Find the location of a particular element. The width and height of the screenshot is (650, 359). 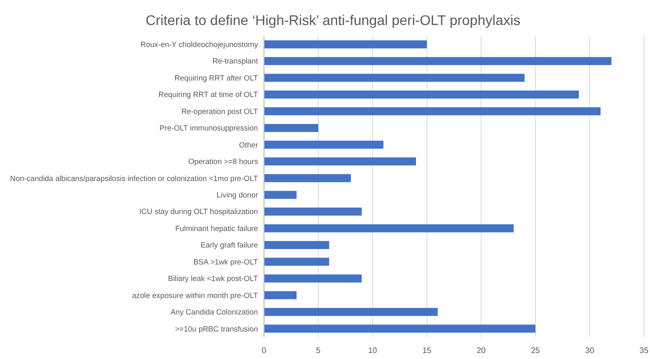

x-tick-label: 5 is located at coordinates (319, 350).